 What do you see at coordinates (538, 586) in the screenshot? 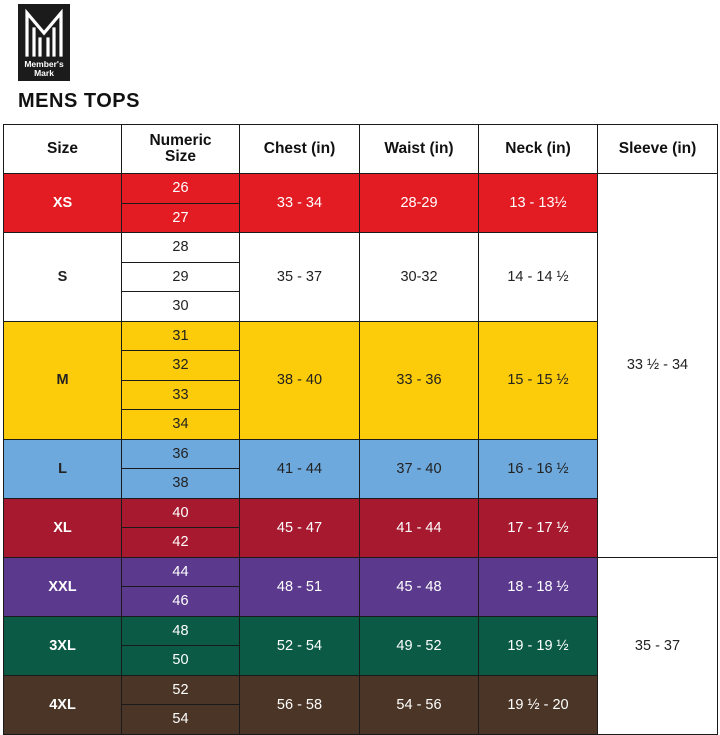
I see `neck-value: 18 - 18 ½` at bounding box center [538, 586].